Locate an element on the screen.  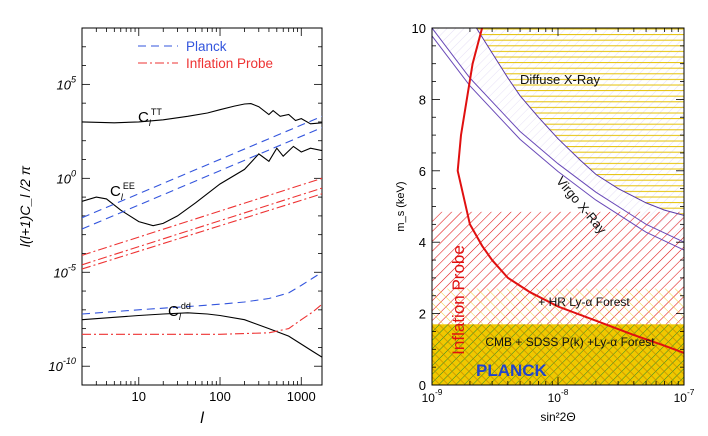
series-line-tt is located at coordinates (202, 114).